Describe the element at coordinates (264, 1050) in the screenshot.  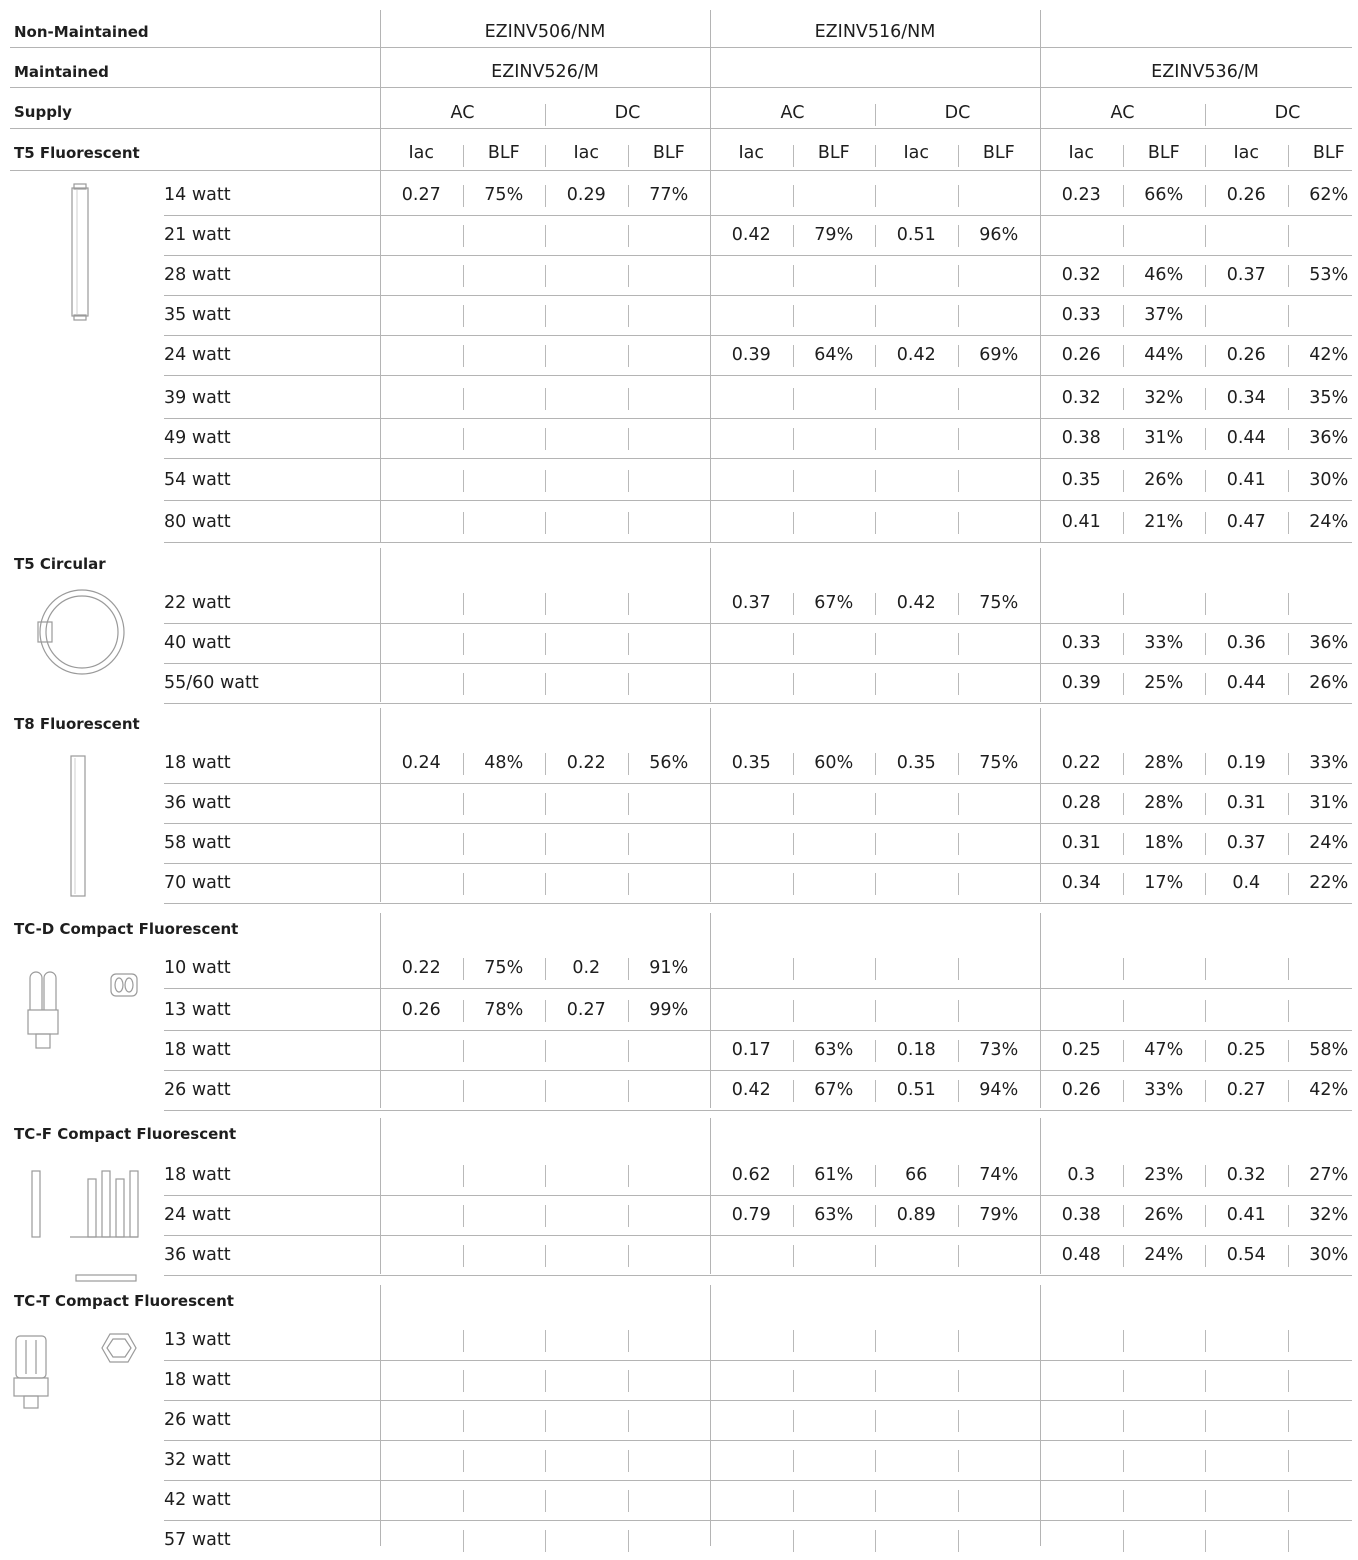
I see `wattage-label: 18 watt` at that location.